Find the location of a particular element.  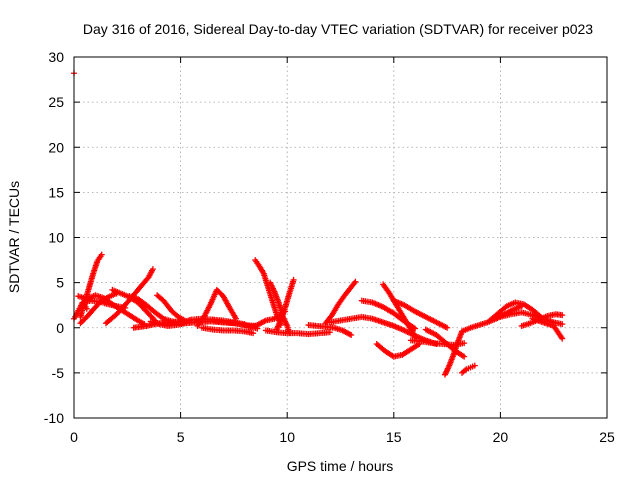

y-tick-label: 0 is located at coordinates (60, 328).